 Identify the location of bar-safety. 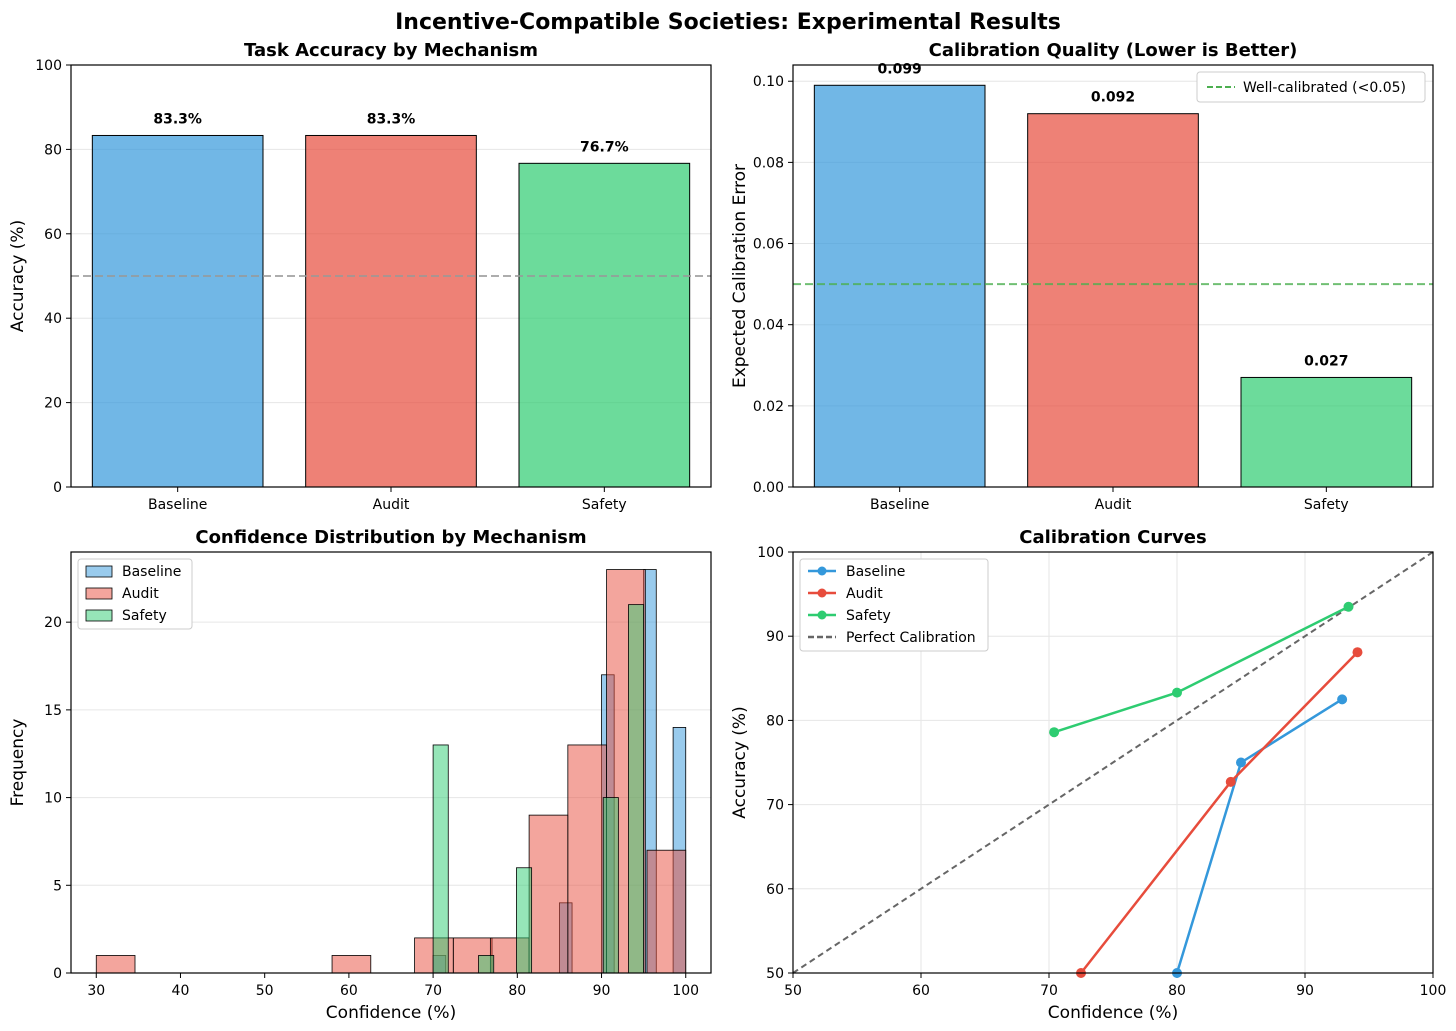
(1326, 432).